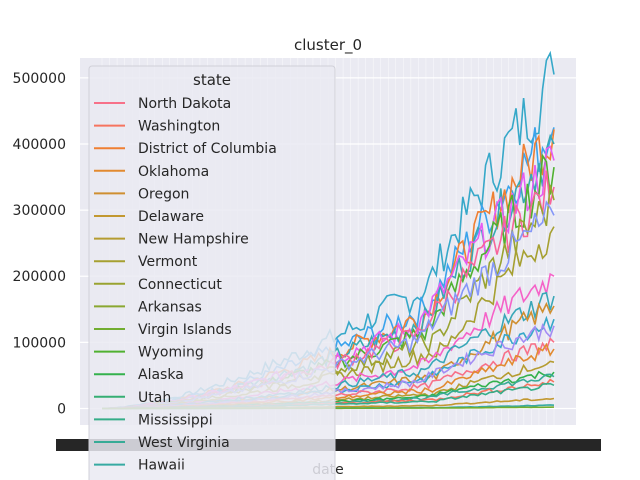 Image resolution: width=640 pixels, height=480 pixels. Describe the element at coordinates (175, 420) in the screenshot. I see `legend-label: Mississippi` at that location.